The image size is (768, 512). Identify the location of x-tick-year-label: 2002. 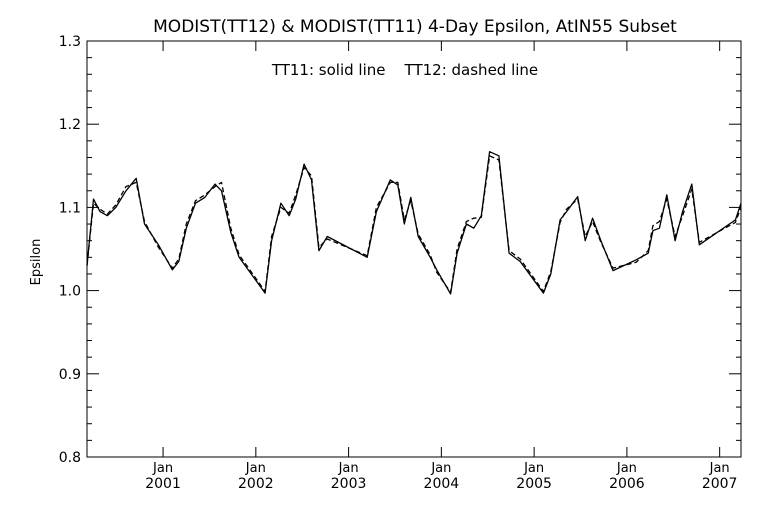
(256, 484).